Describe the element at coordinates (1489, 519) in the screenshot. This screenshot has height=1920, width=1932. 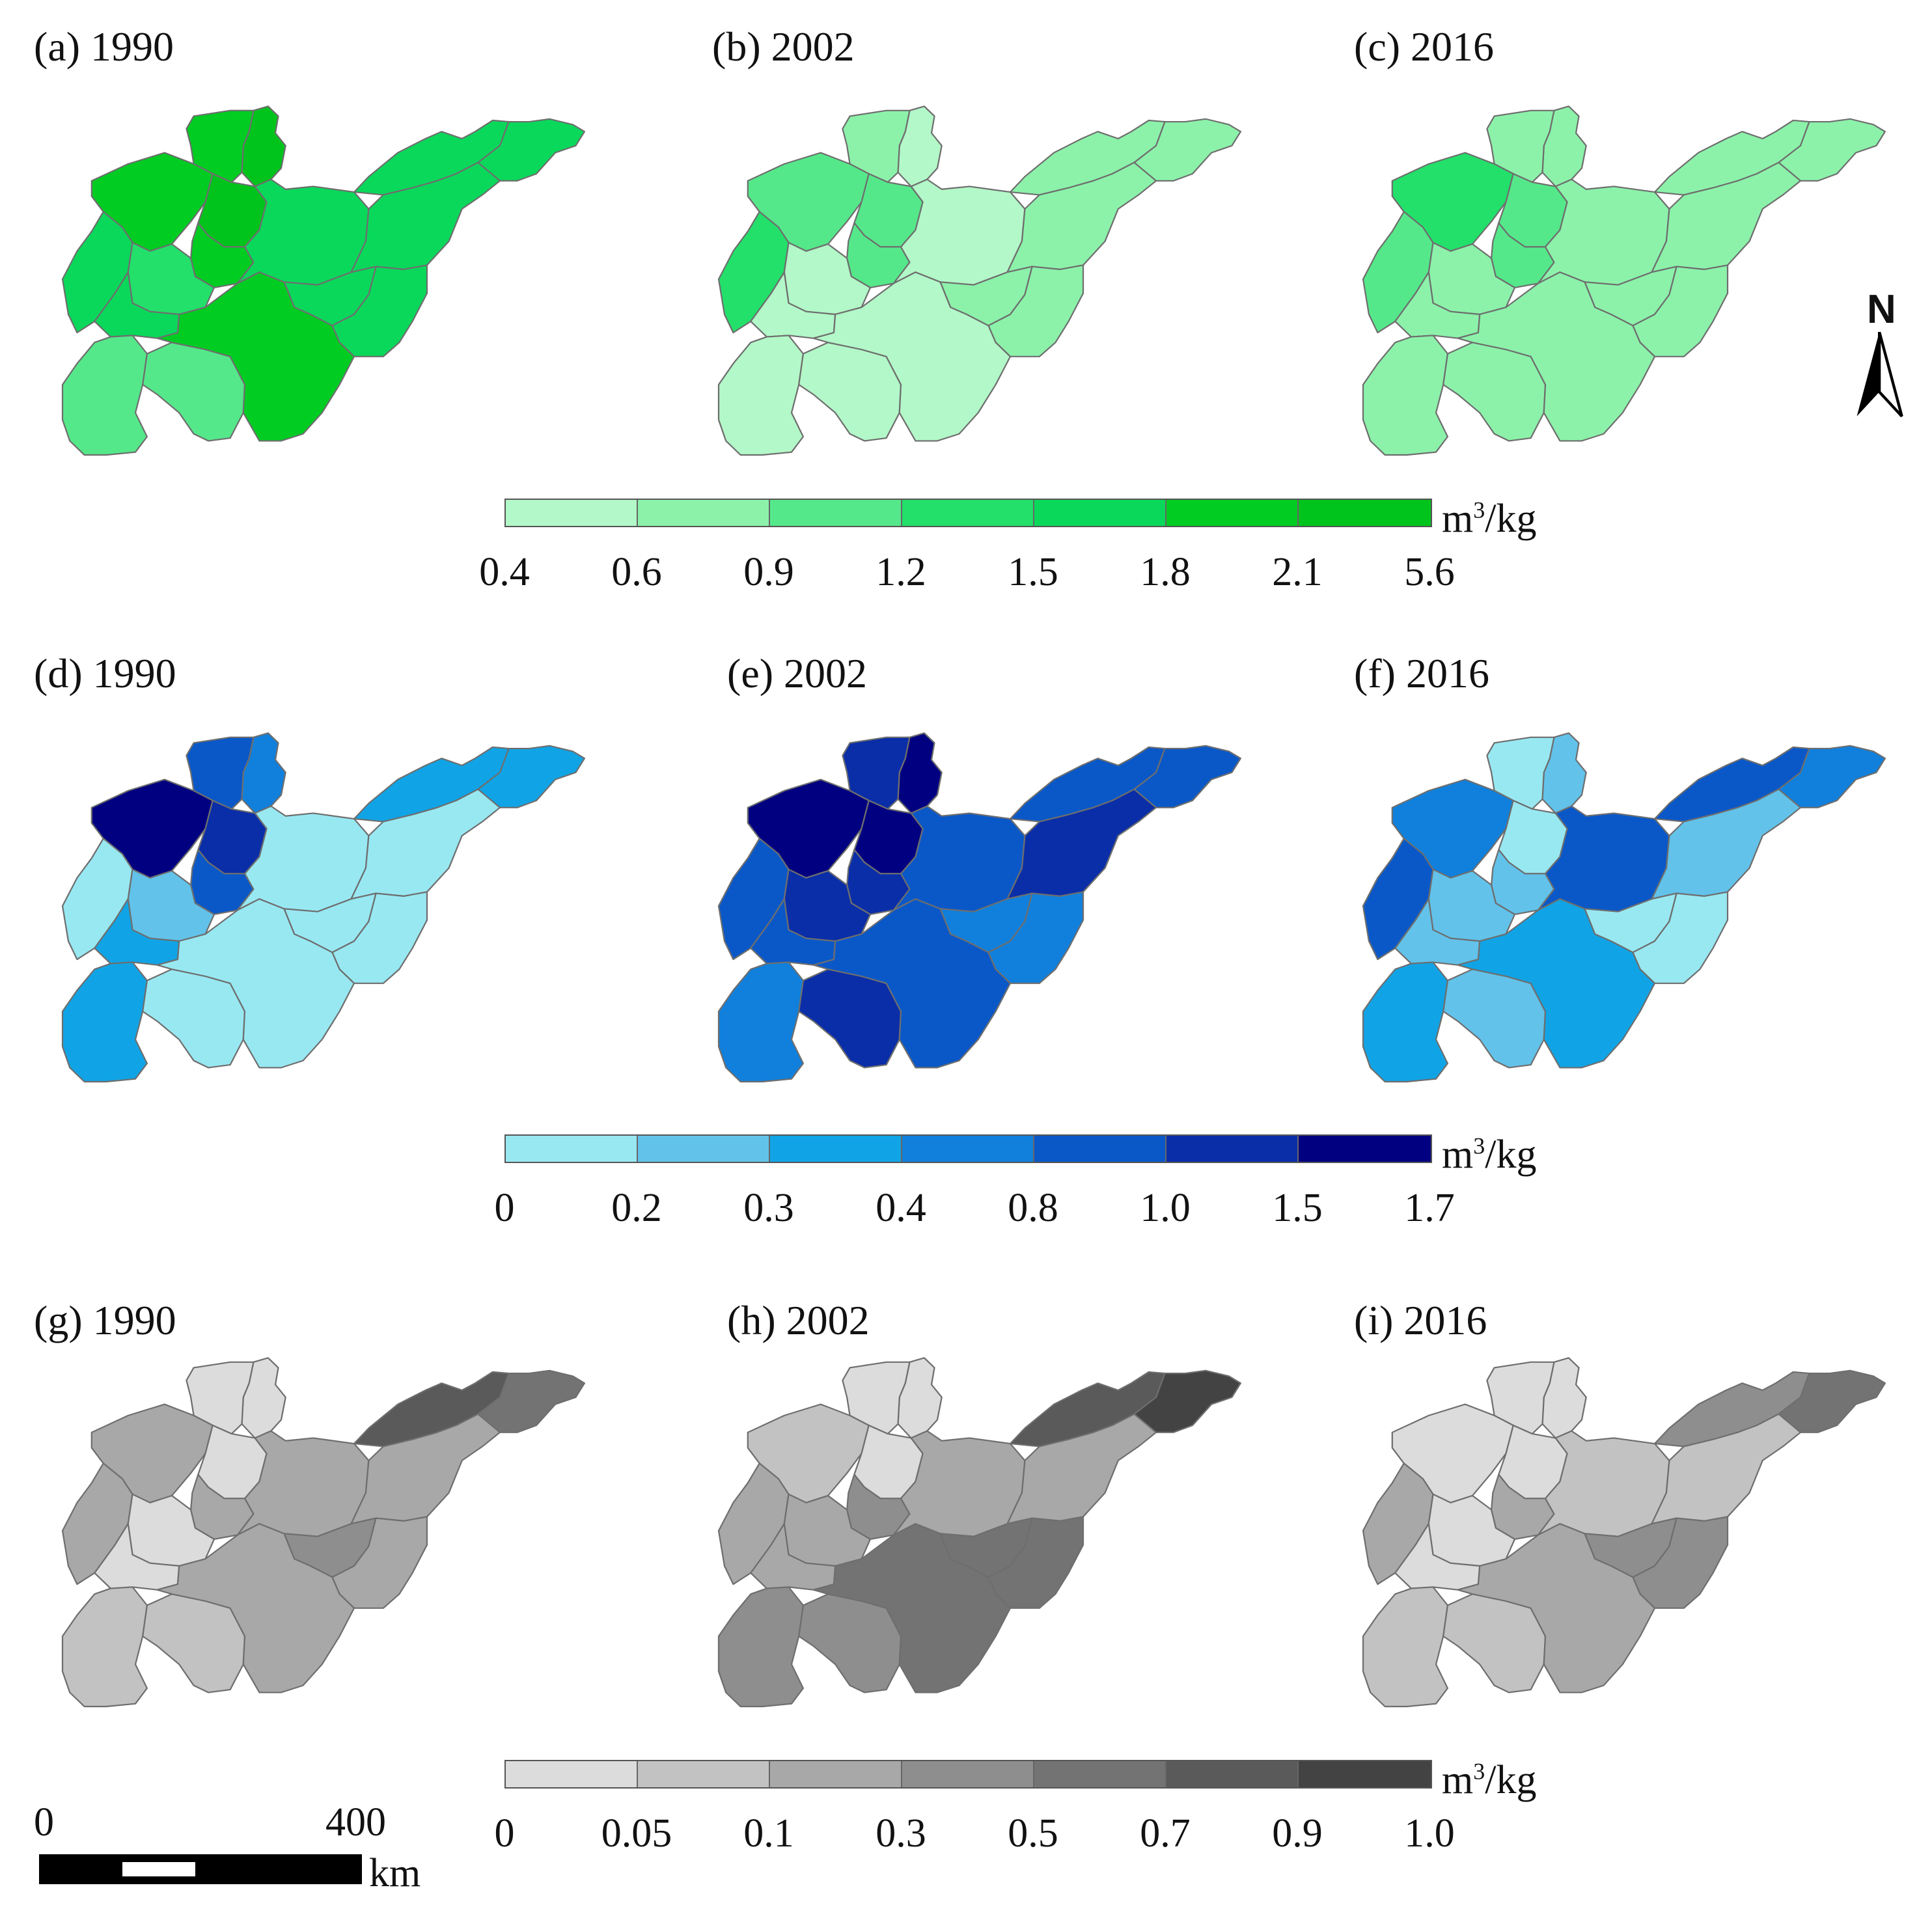
I see `legend-green-unit: m3/kg` at that location.